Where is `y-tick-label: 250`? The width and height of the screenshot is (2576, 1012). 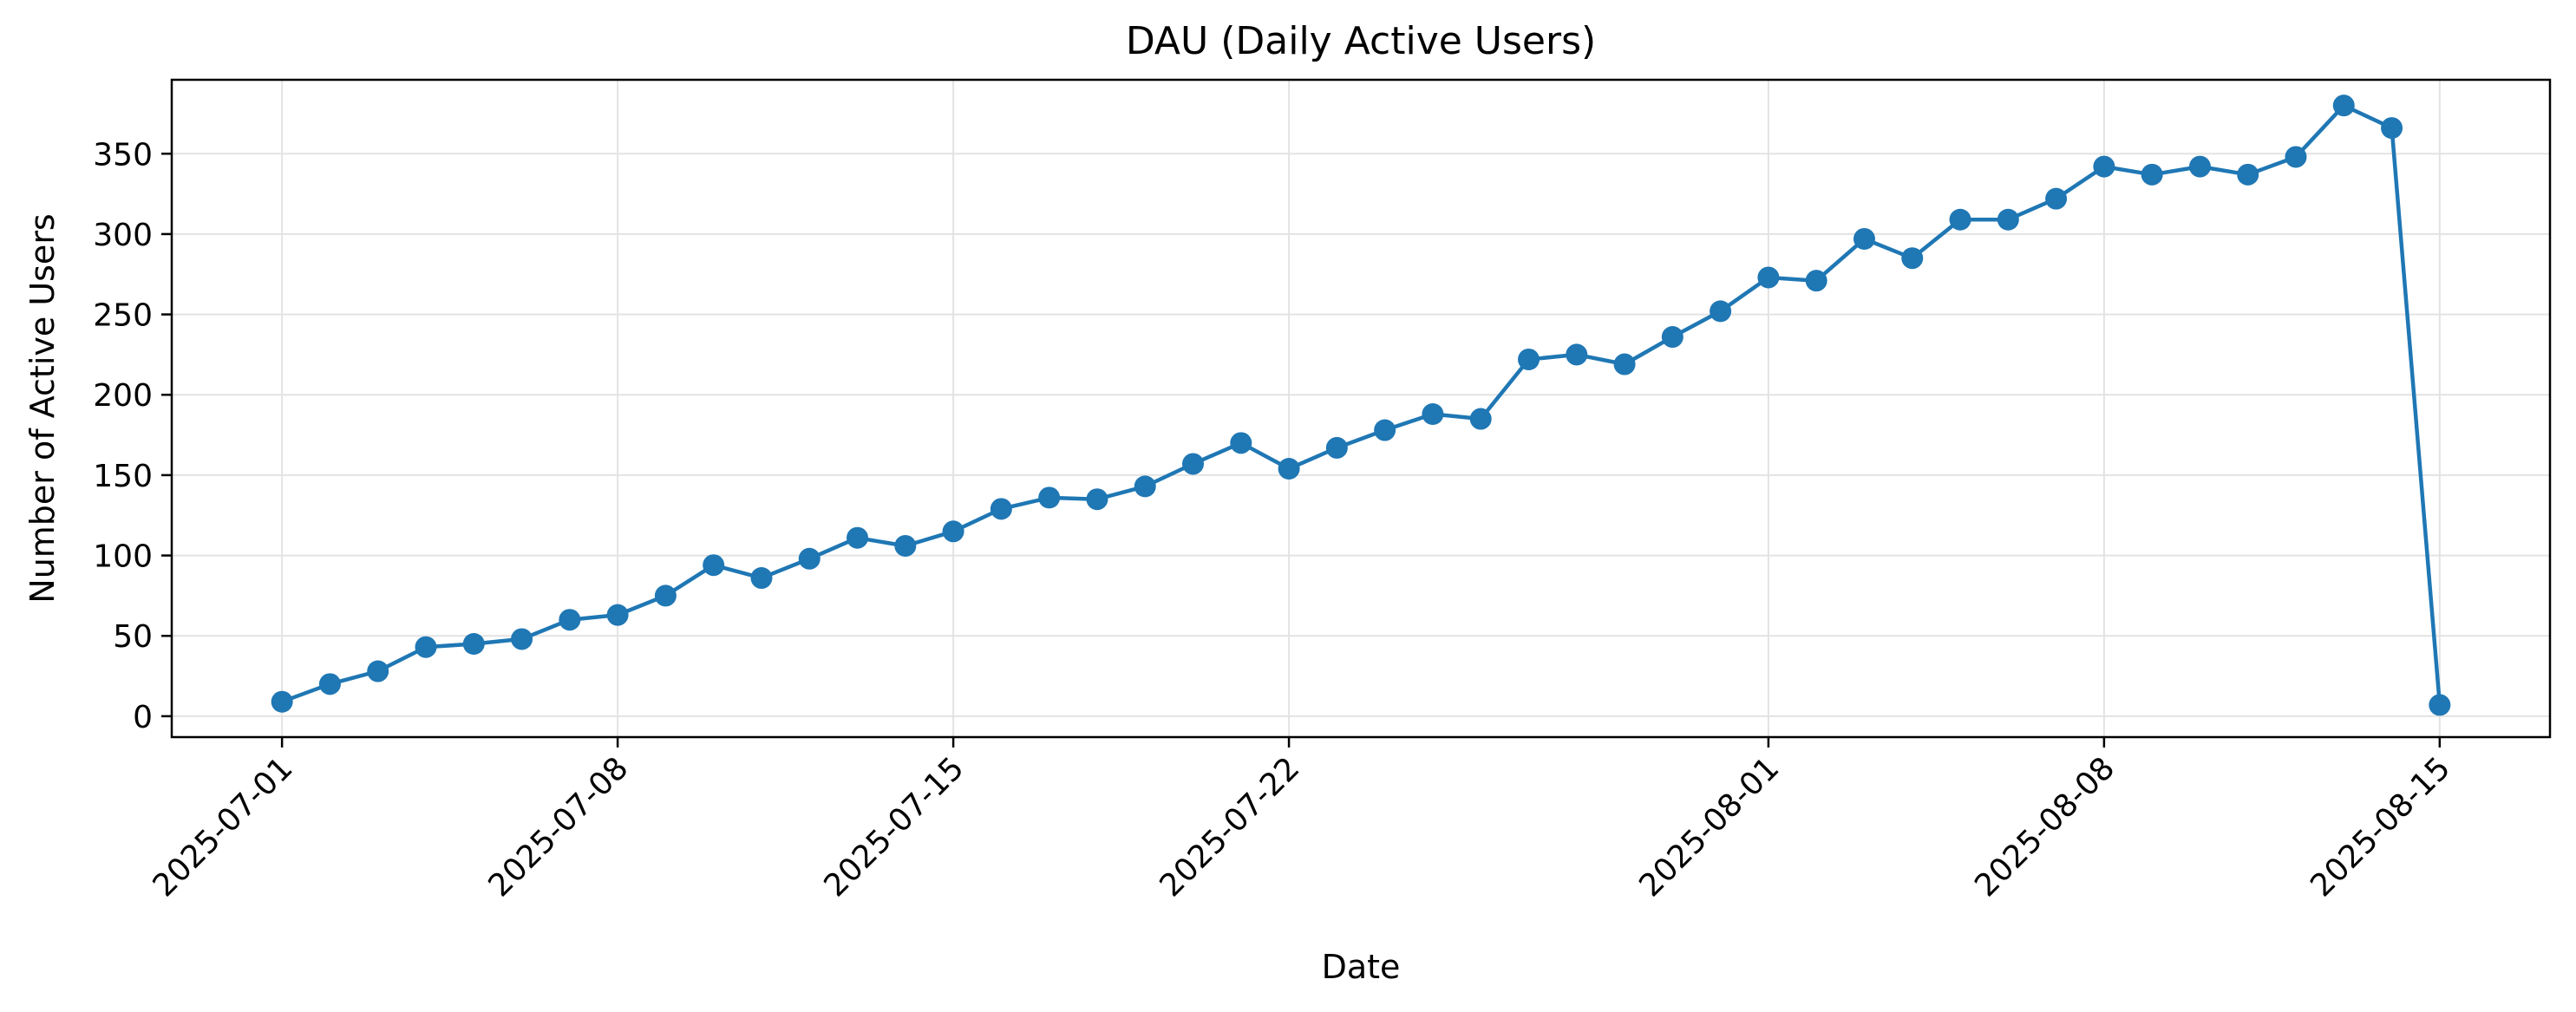
y-tick-label: 250 is located at coordinates (123, 316).